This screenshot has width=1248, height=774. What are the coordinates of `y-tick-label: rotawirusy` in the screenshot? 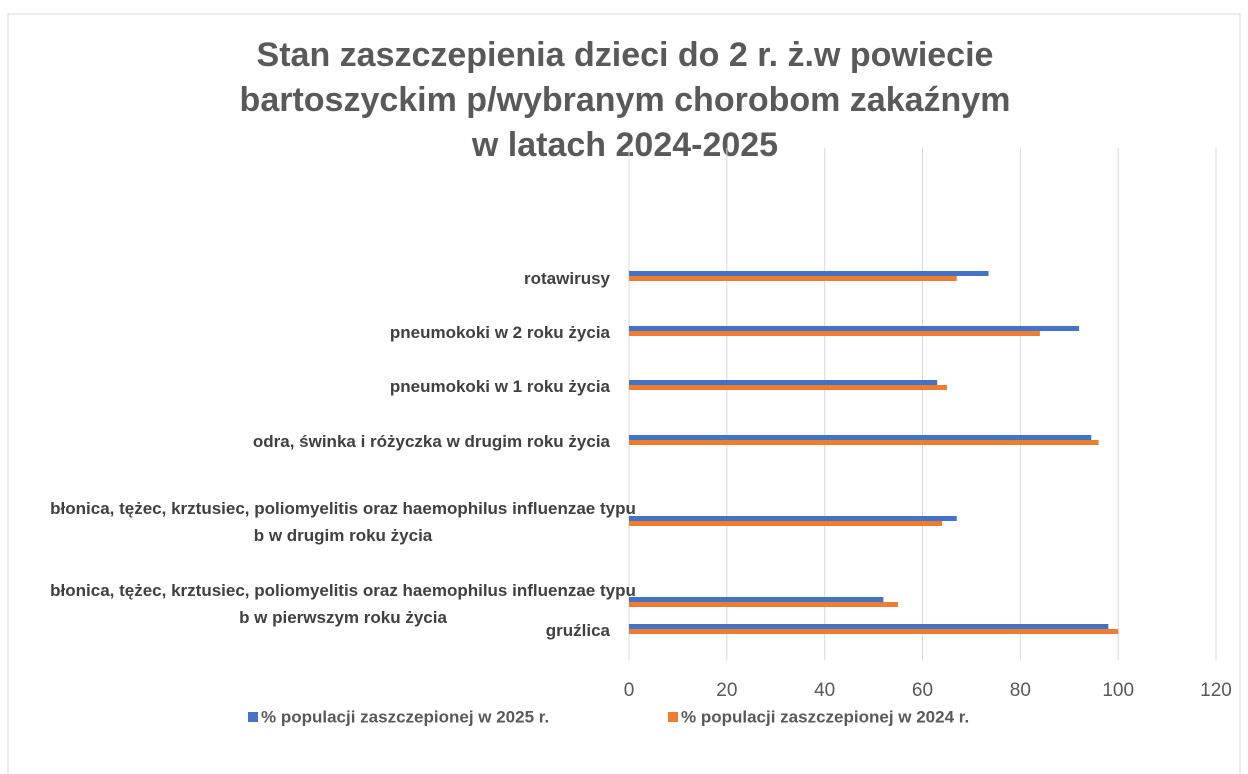 It's located at (567, 278).